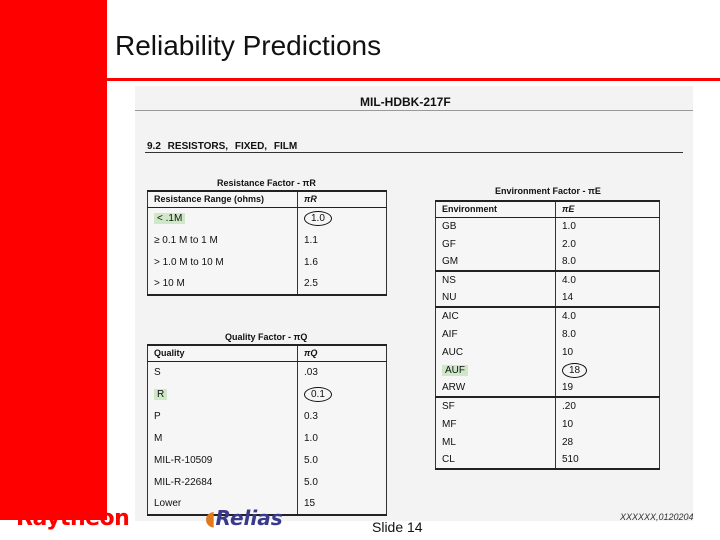  Describe the element at coordinates (318, 218) in the screenshot. I see `circled-value: 1.0` at that location.